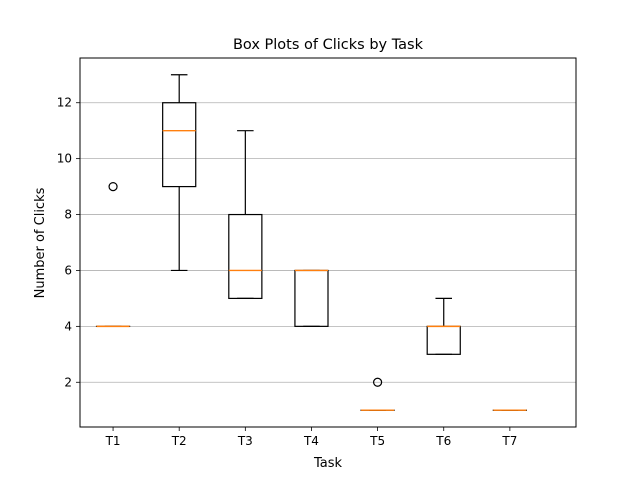 The height and width of the screenshot is (480, 640). I want to click on y-axis-label: Number of Clicks, so click(40, 242).